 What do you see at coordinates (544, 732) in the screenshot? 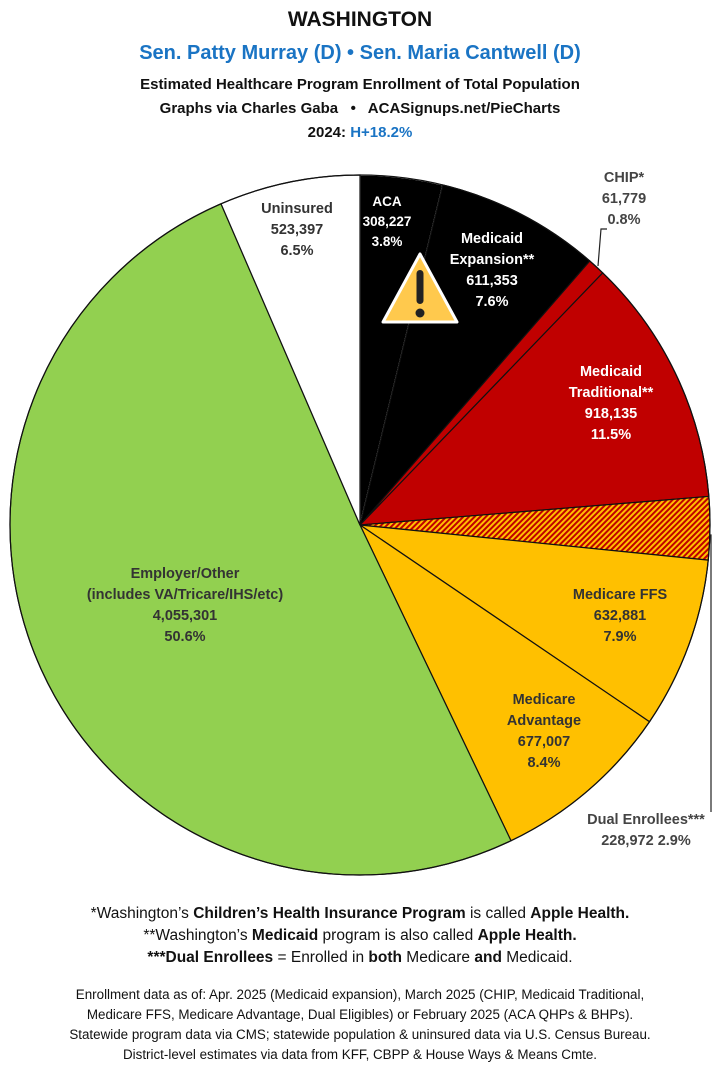
I see `label-medicare-advantage: Medicare Advantage 677,007 8.4%` at bounding box center [544, 732].